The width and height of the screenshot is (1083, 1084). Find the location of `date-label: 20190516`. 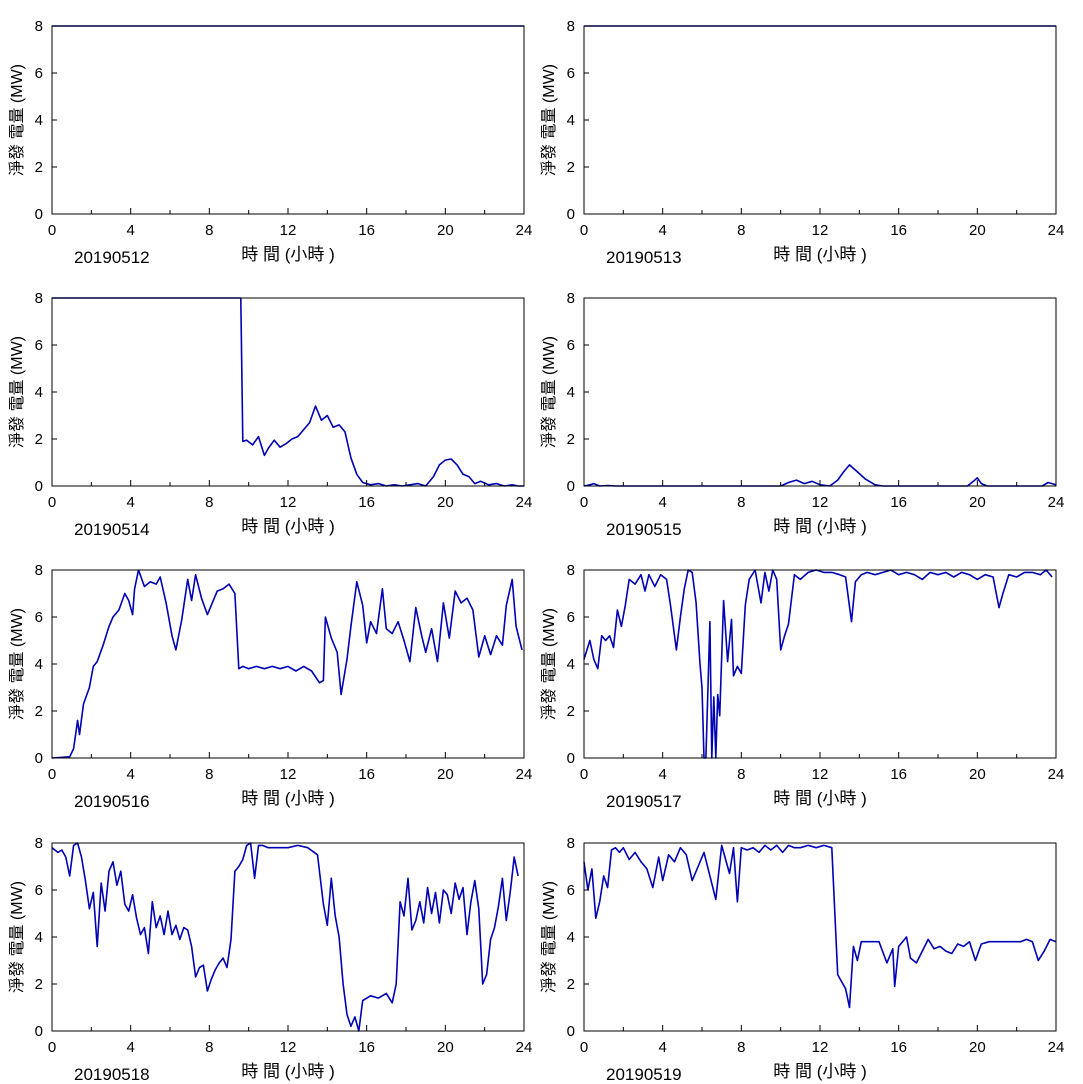

date-label: 20190516 is located at coordinates (112, 801).